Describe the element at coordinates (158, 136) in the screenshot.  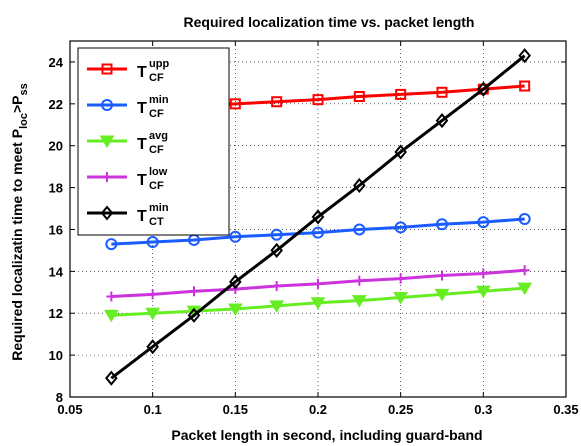
I see `legend-sup: avg` at that location.